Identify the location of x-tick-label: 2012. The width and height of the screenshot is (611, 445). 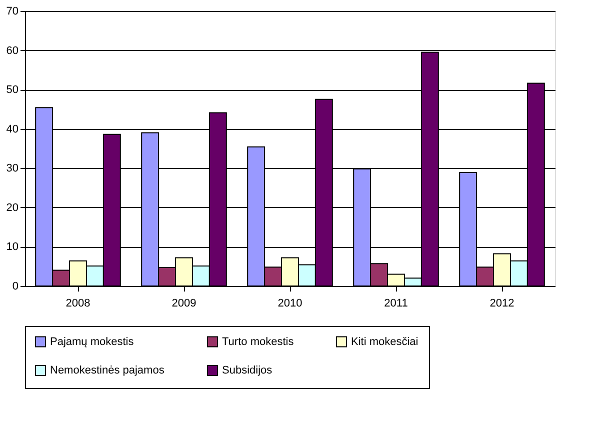
(502, 304).